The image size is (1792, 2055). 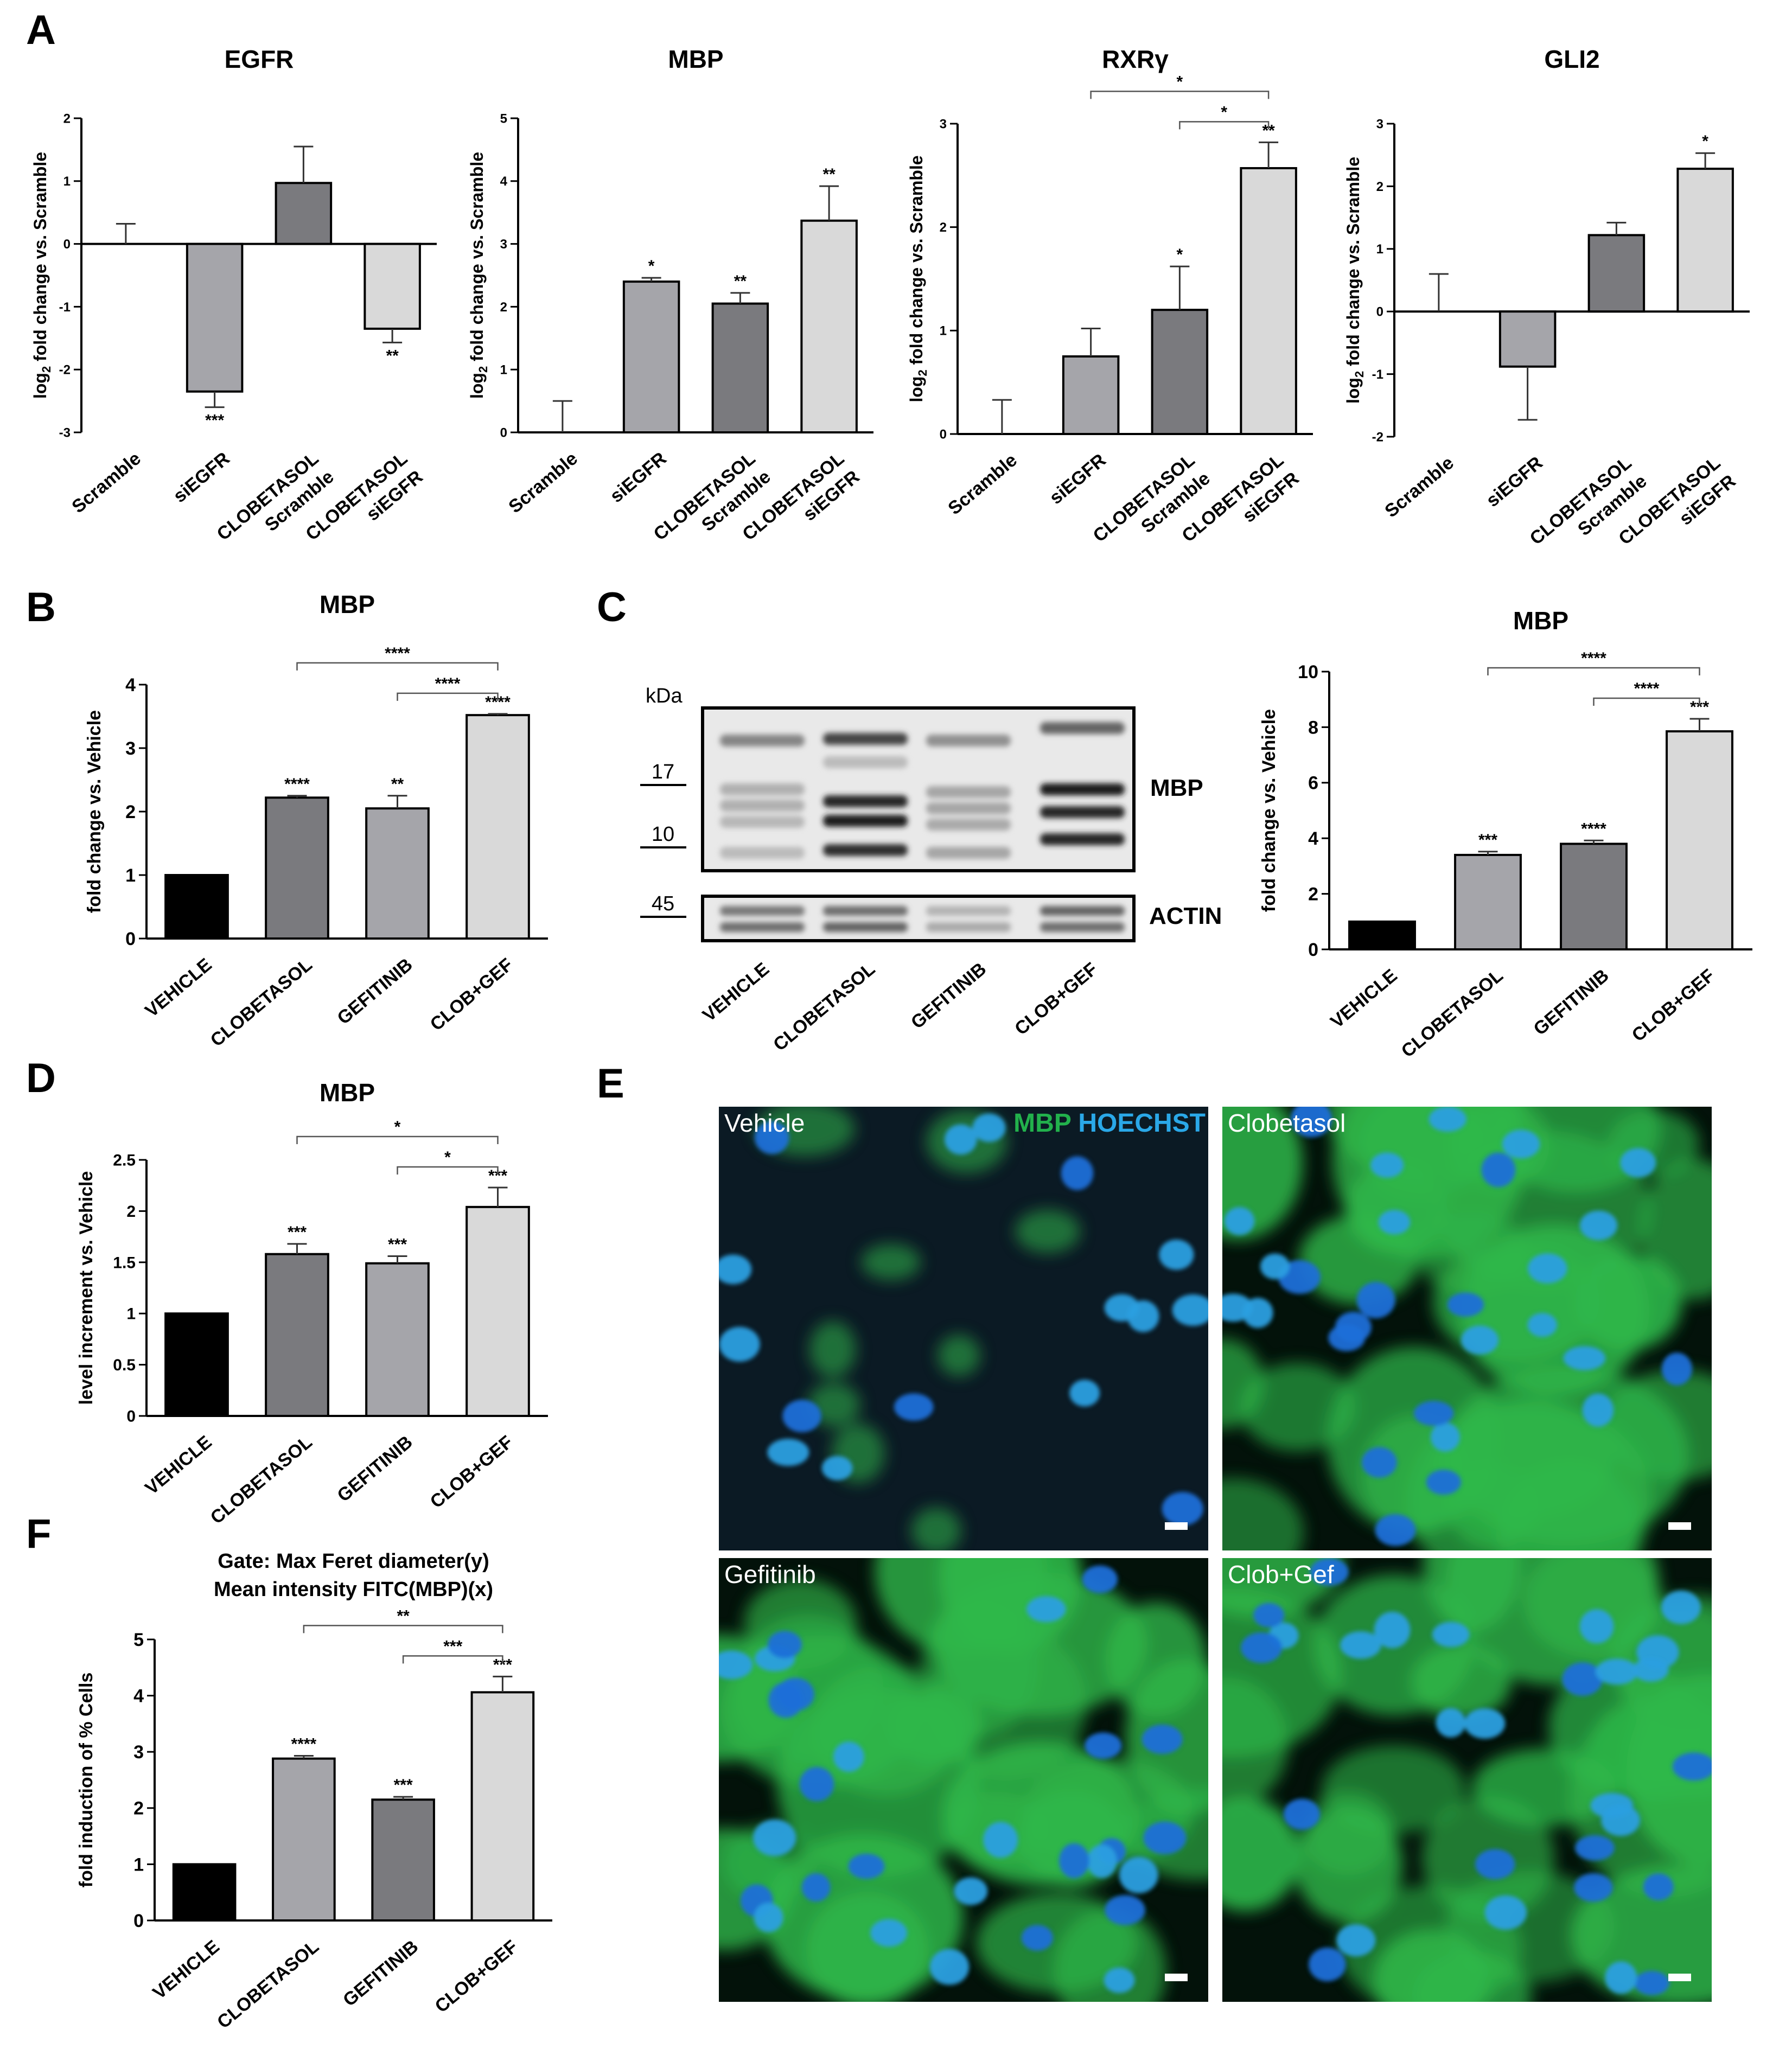 I want to click on actin-blot, so click(x=918, y=918).